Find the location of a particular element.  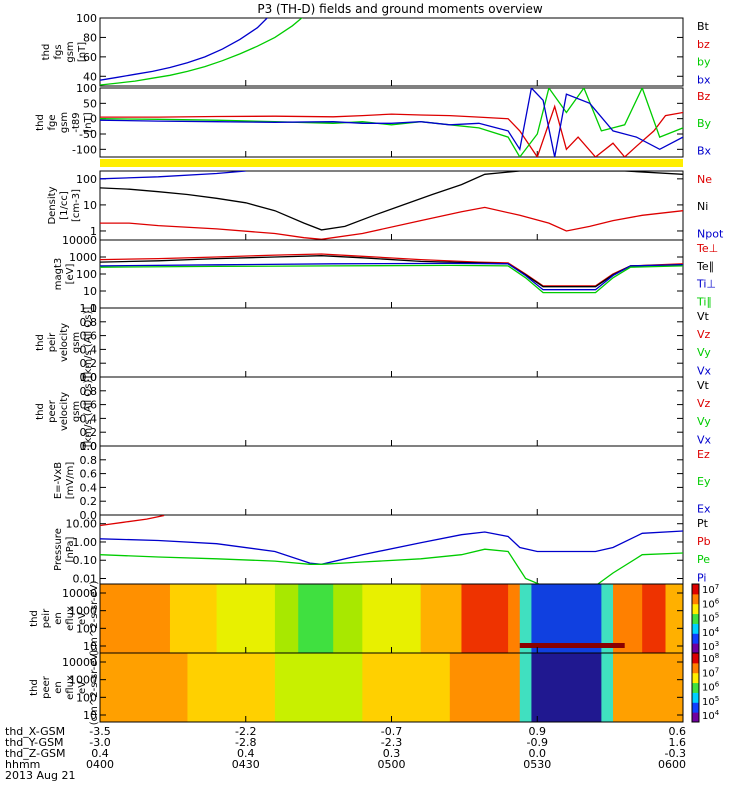

series-Ti⊥ is located at coordinates (391, 276).